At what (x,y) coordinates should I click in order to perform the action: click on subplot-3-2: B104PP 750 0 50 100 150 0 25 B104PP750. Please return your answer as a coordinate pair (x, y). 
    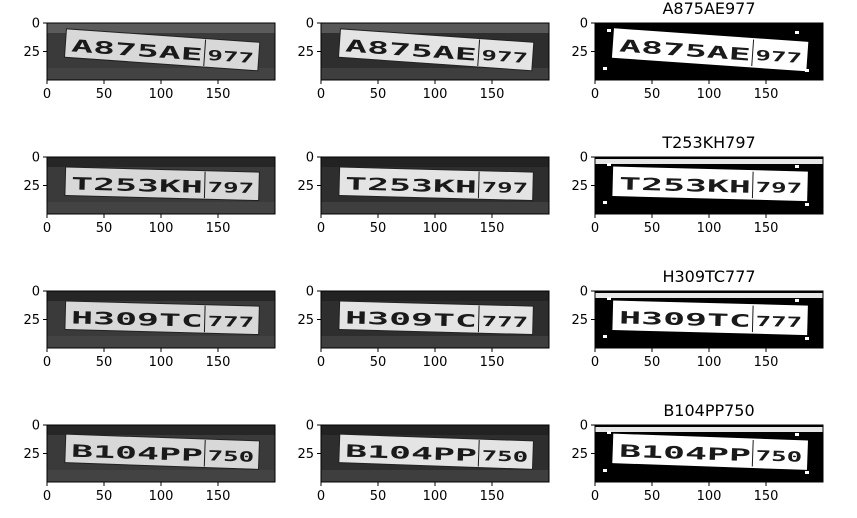
    Looking at the image, I should click on (697, 452).